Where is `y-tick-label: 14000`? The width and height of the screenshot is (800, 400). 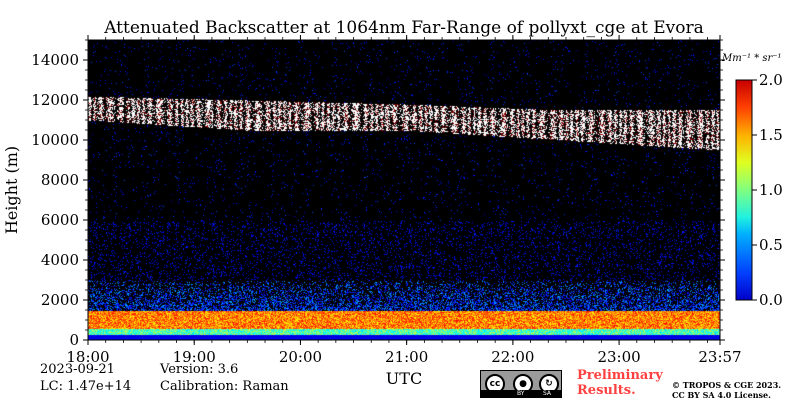 y-tick-label: 14000 is located at coordinates (55, 60).